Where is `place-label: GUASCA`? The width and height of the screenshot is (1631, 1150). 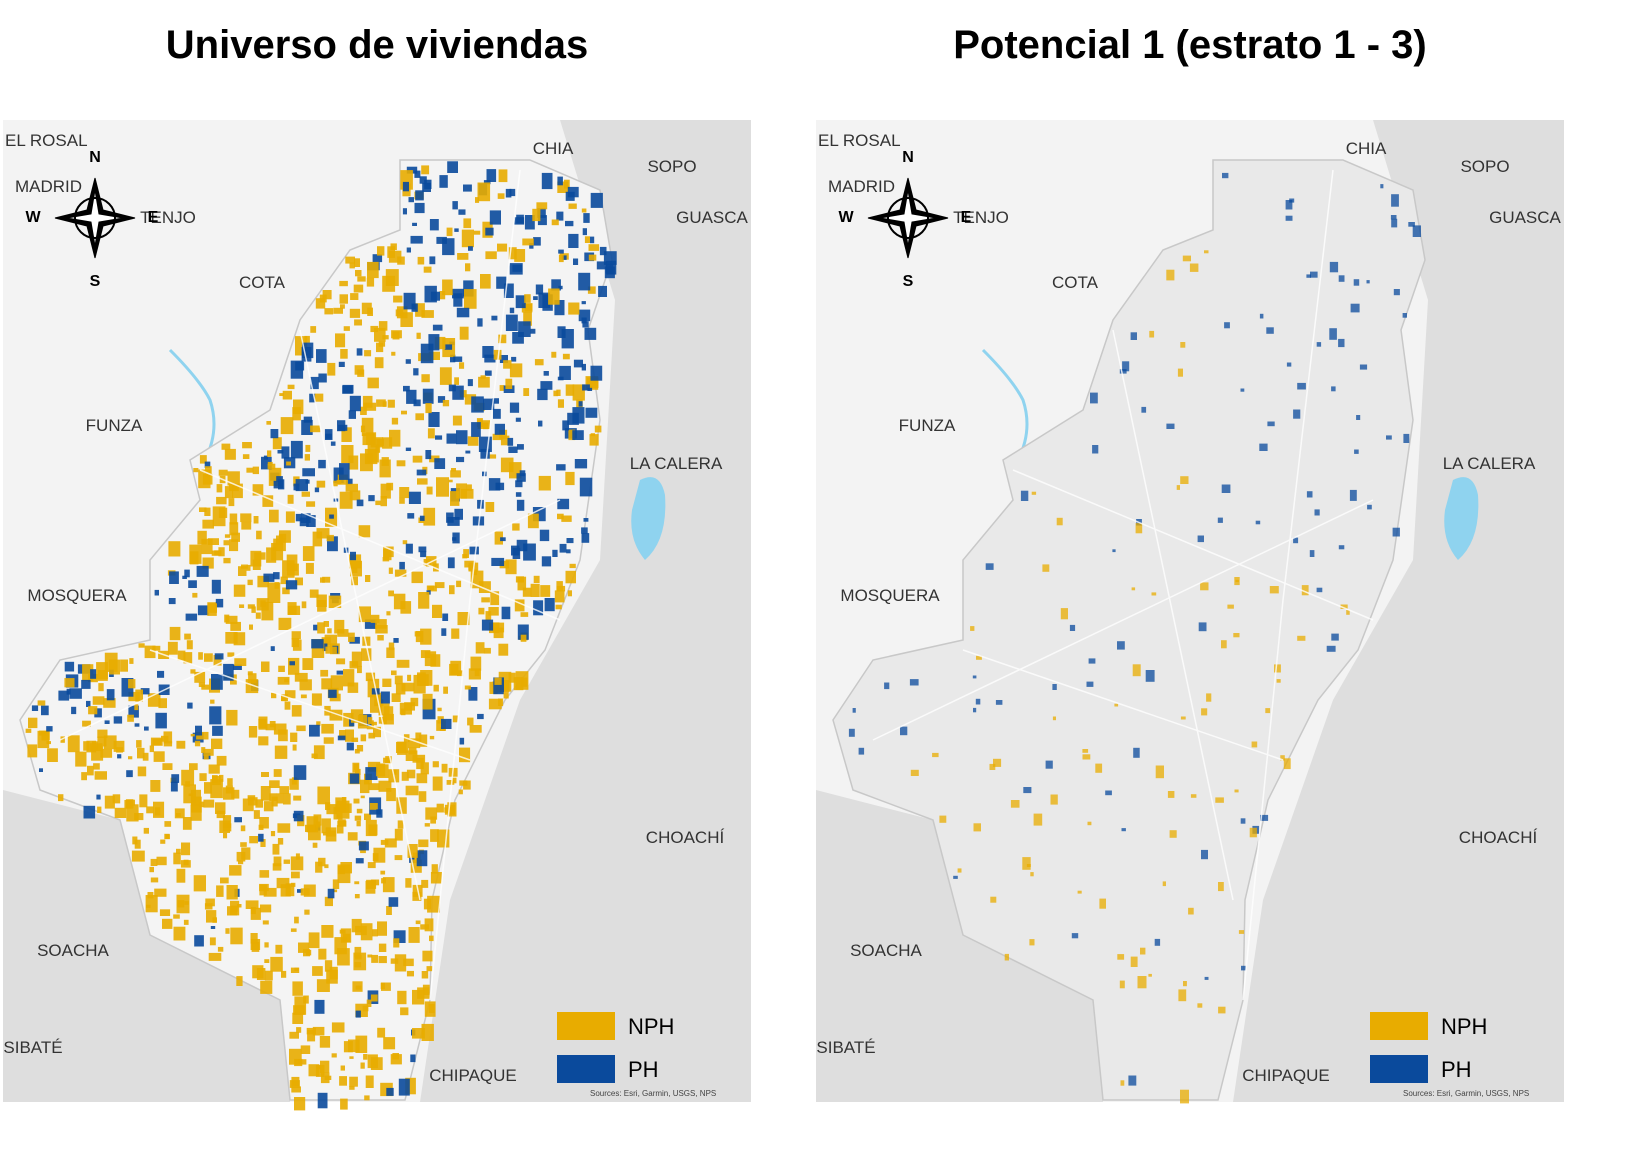
place-label: GUASCA is located at coordinates (1525, 217).